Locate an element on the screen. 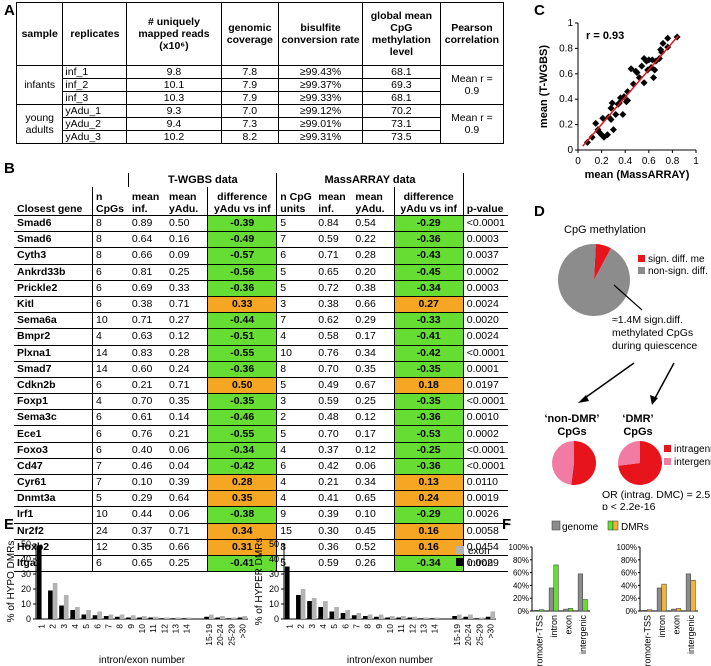 The width and height of the screenshot is (711, 666). gene-name-cell: Cdkn2b is located at coordinates (53, 386).